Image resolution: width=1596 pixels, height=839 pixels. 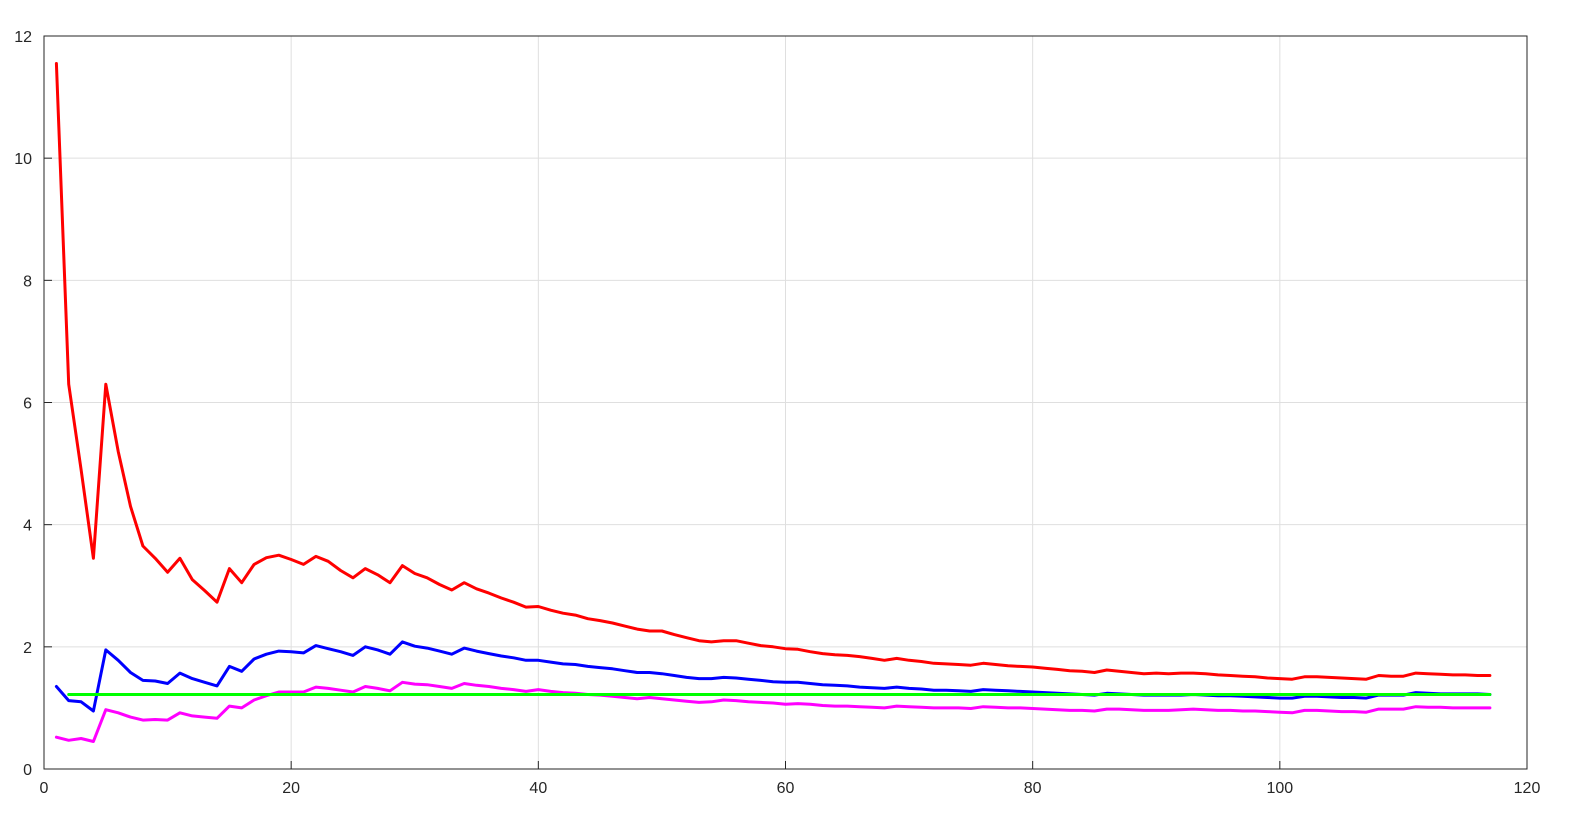 What do you see at coordinates (33, 404) in the screenshot?
I see `y-axis-ticks: 0 2 4 6 8 10 12` at bounding box center [33, 404].